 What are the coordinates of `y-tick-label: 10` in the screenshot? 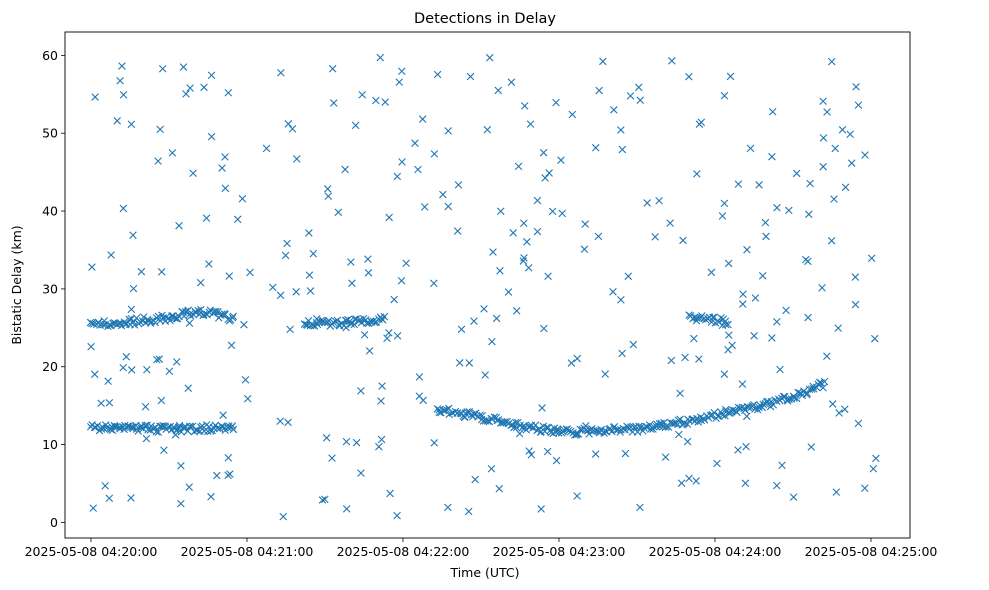 It's located at (50, 444).